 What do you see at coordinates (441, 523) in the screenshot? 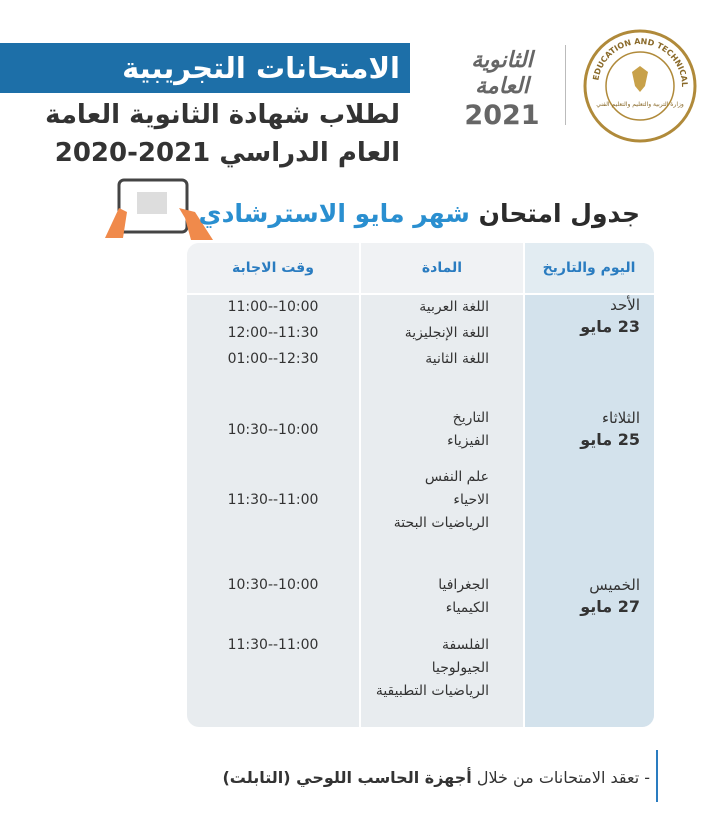
I see `subject: الرياضيات البحتة` at bounding box center [441, 523].